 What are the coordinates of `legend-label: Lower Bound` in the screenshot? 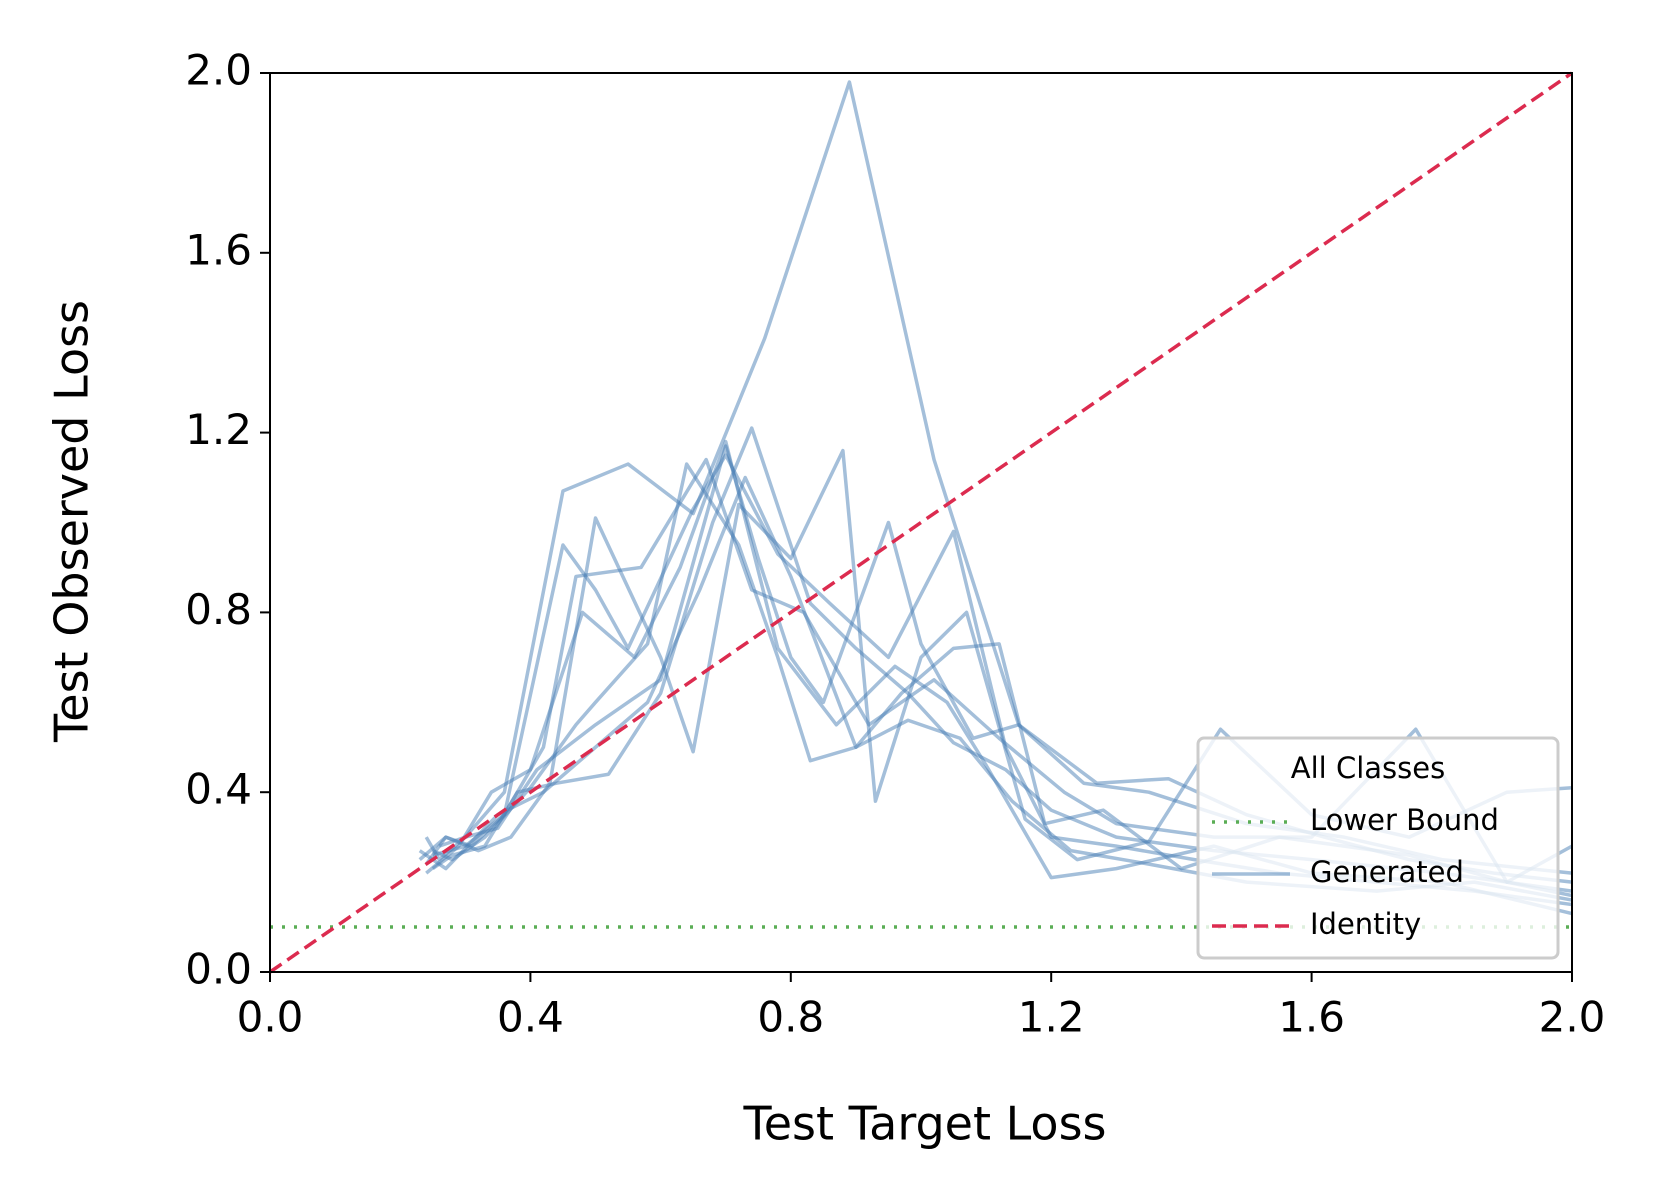 It's located at (1404, 820).